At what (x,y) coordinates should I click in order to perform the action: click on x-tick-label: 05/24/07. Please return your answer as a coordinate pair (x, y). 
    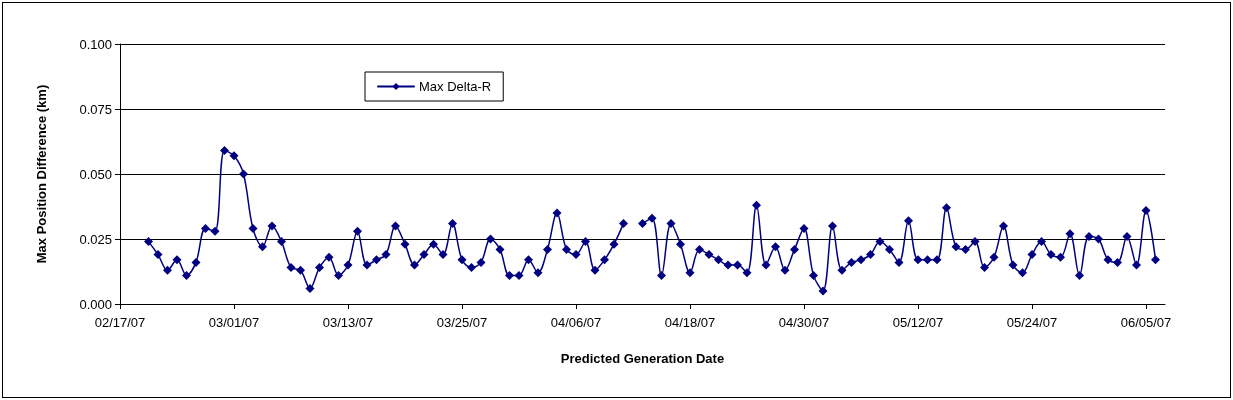
    Looking at the image, I should click on (1032, 322).